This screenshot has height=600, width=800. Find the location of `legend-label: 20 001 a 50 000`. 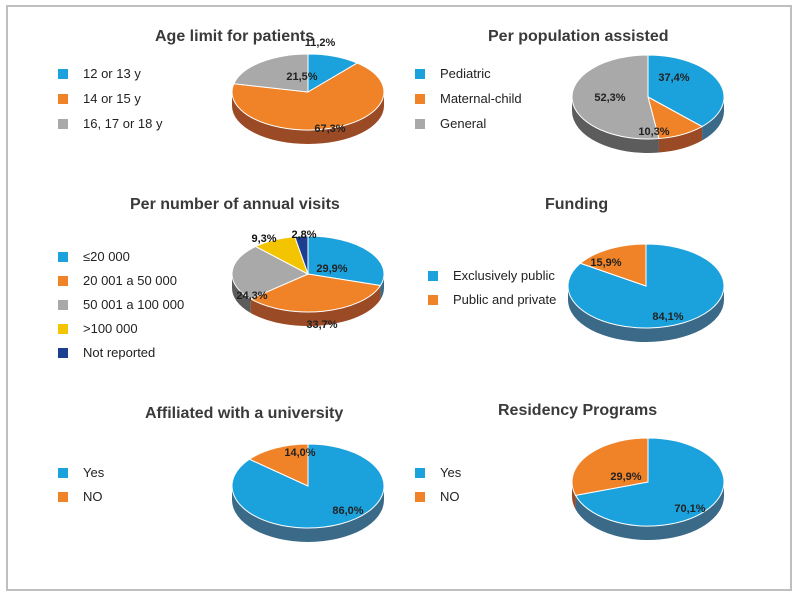

legend-label: 20 001 a 50 000 is located at coordinates (130, 280).